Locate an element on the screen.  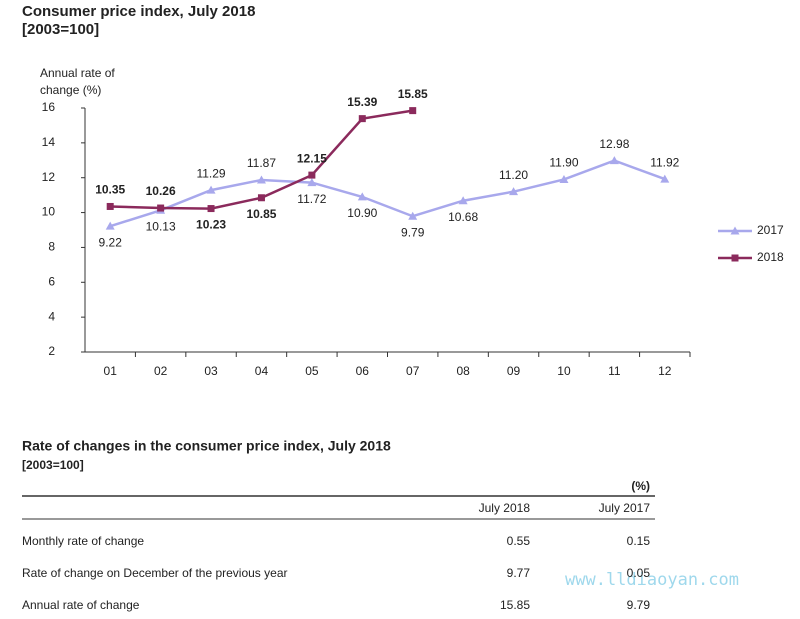
chart-title: Consumer price index, July 2018 is located at coordinates (138, 11).